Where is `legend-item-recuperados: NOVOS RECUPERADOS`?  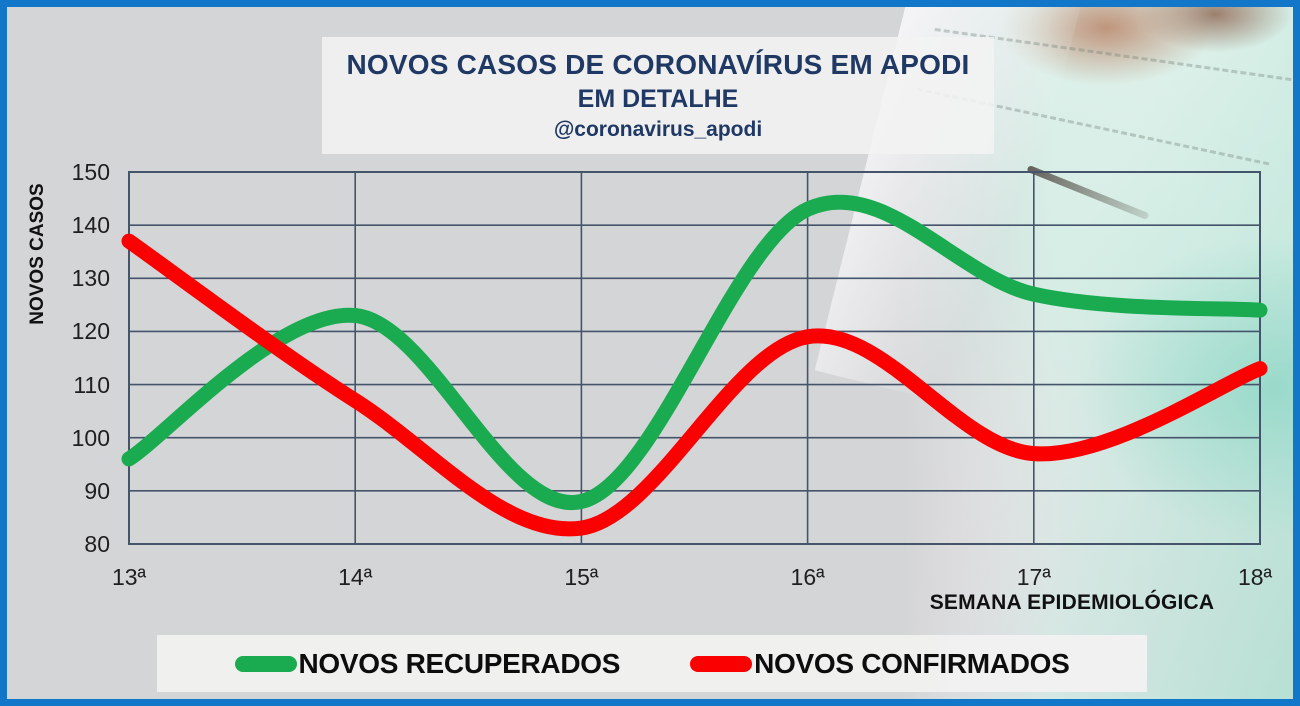
legend-item-recuperados: NOVOS RECUPERADOS is located at coordinates (427, 663).